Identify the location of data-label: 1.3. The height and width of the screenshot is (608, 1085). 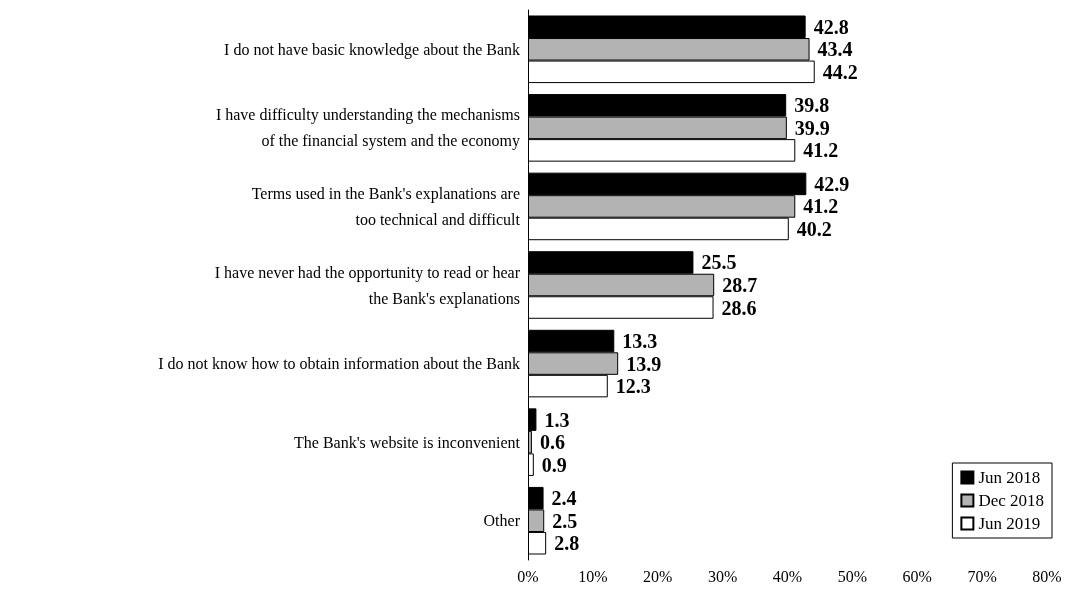
(557, 419).